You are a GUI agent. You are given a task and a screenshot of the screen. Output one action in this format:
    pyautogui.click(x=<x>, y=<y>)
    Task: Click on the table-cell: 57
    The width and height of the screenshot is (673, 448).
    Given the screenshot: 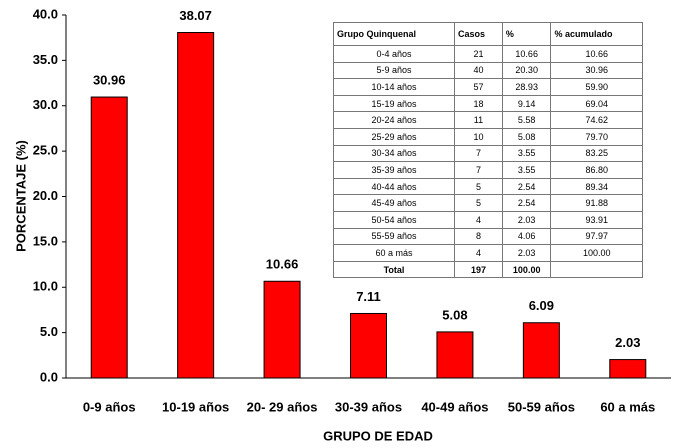 What is the action you would take?
    pyautogui.click(x=478, y=87)
    